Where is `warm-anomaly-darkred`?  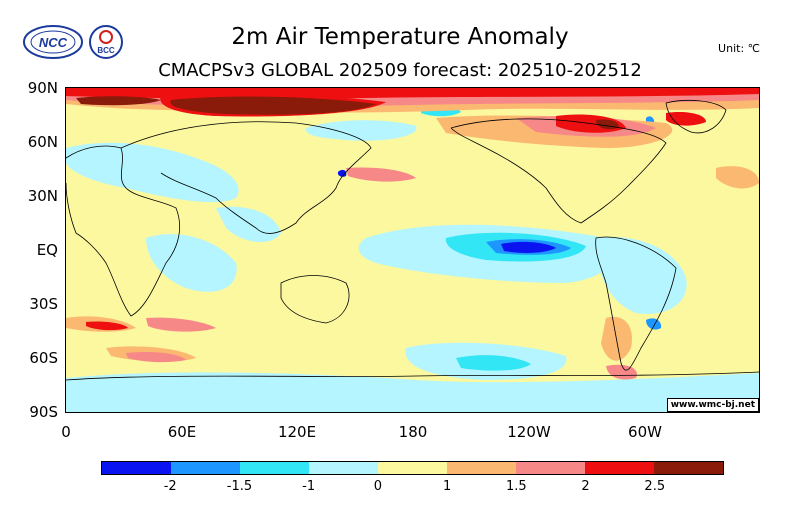
warm-anomaly-darkred is located at coordinates (347, 113).